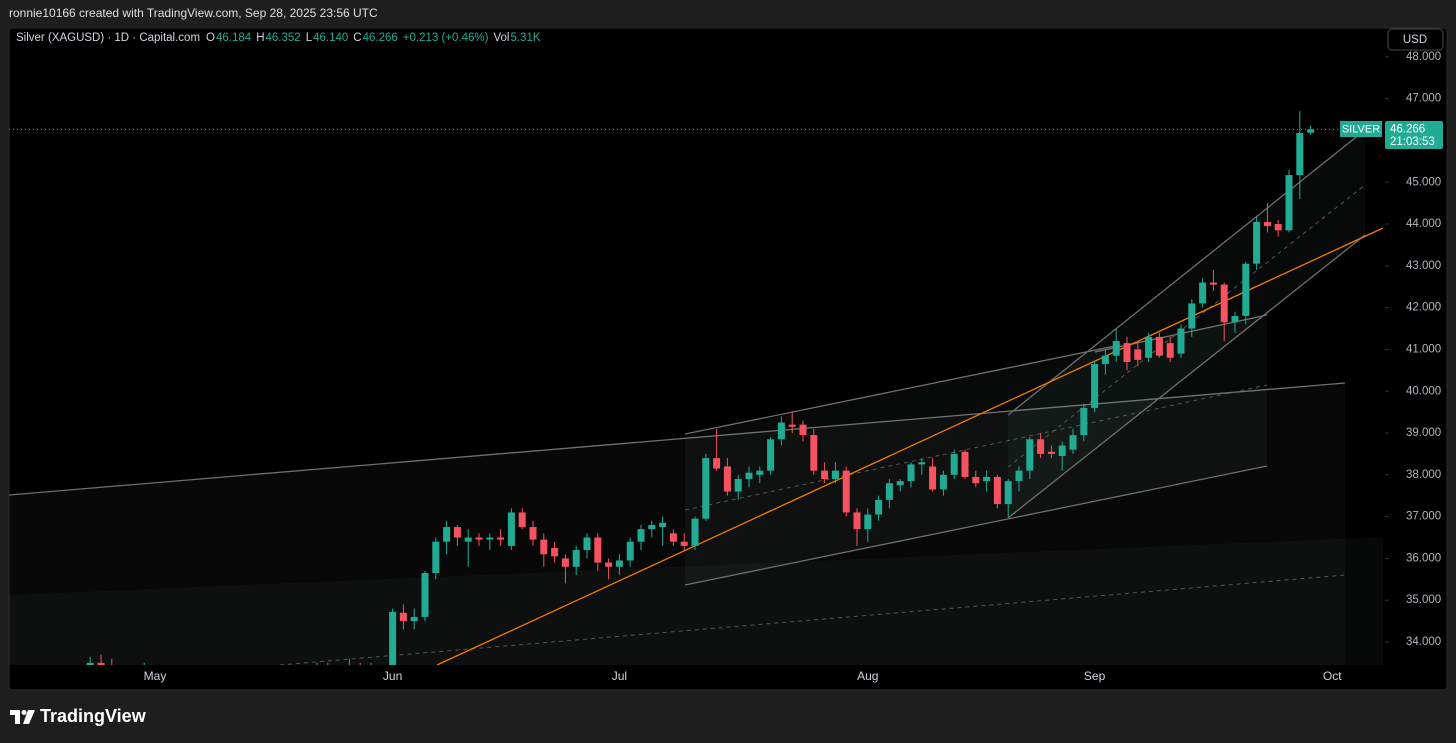 The height and width of the screenshot is (743, 1456). What do you see at coordinates (501, 38) in the screenshot?
I see `legend-key: Vol` at bounding box center [501, 38].